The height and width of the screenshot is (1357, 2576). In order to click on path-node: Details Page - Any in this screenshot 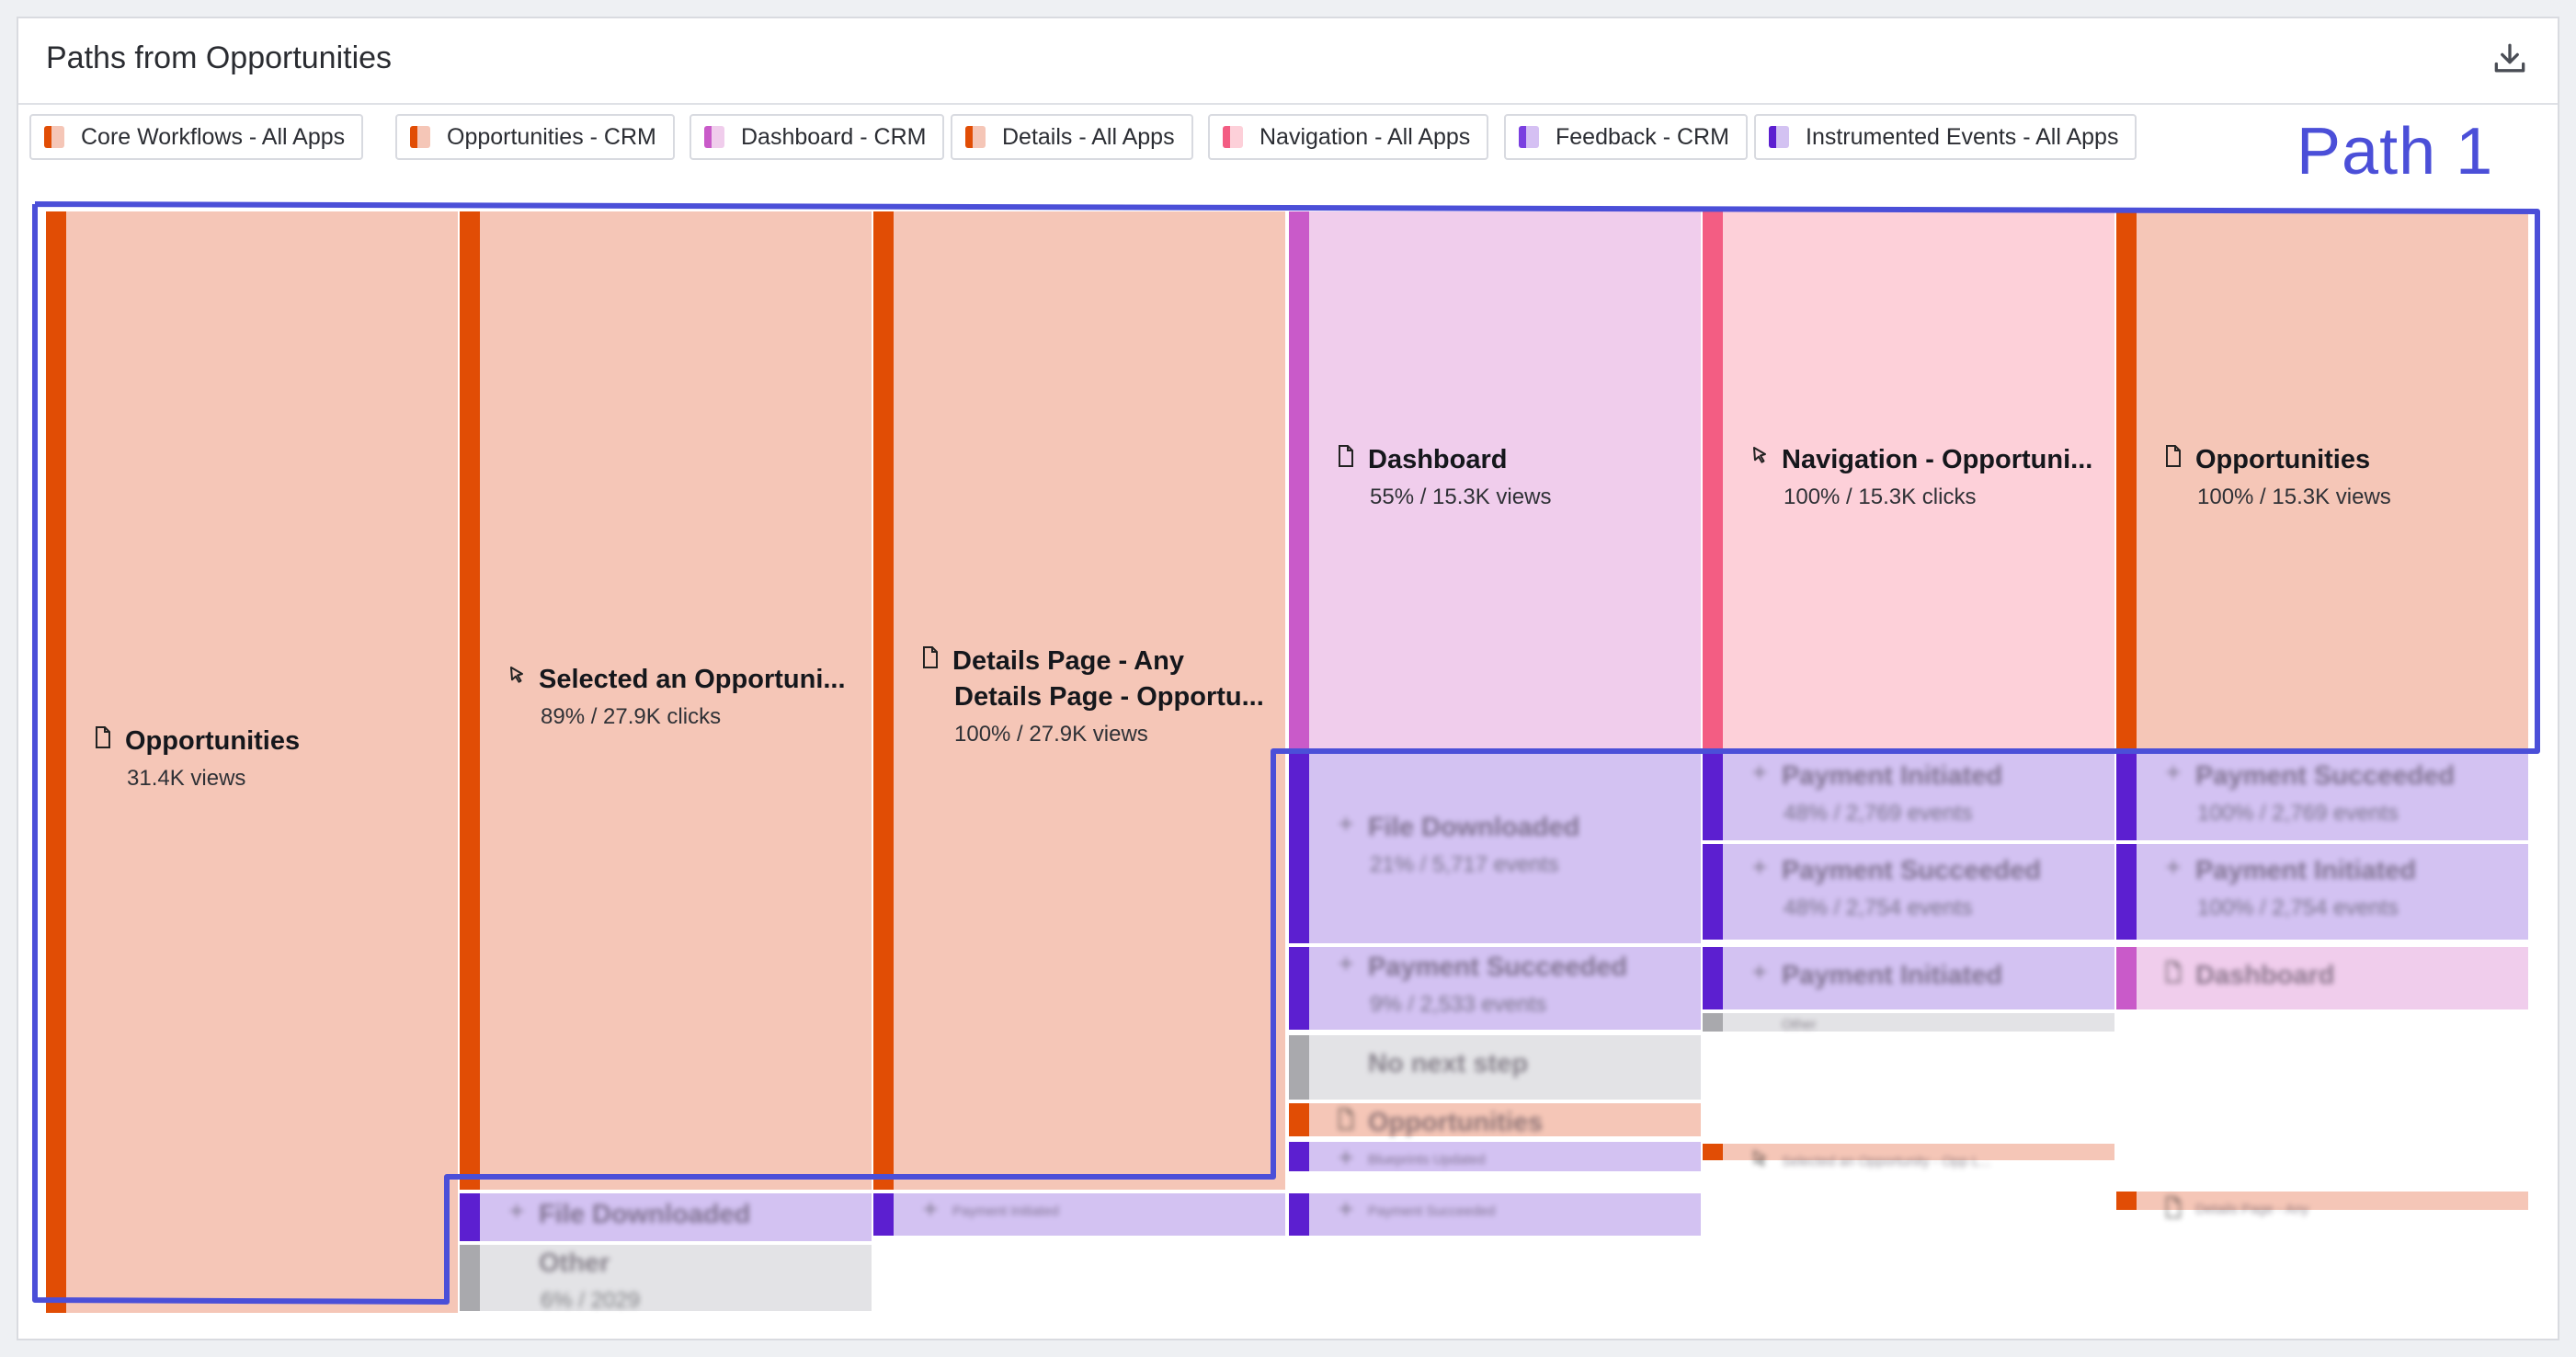, I will do `click(2322, 1205)`.